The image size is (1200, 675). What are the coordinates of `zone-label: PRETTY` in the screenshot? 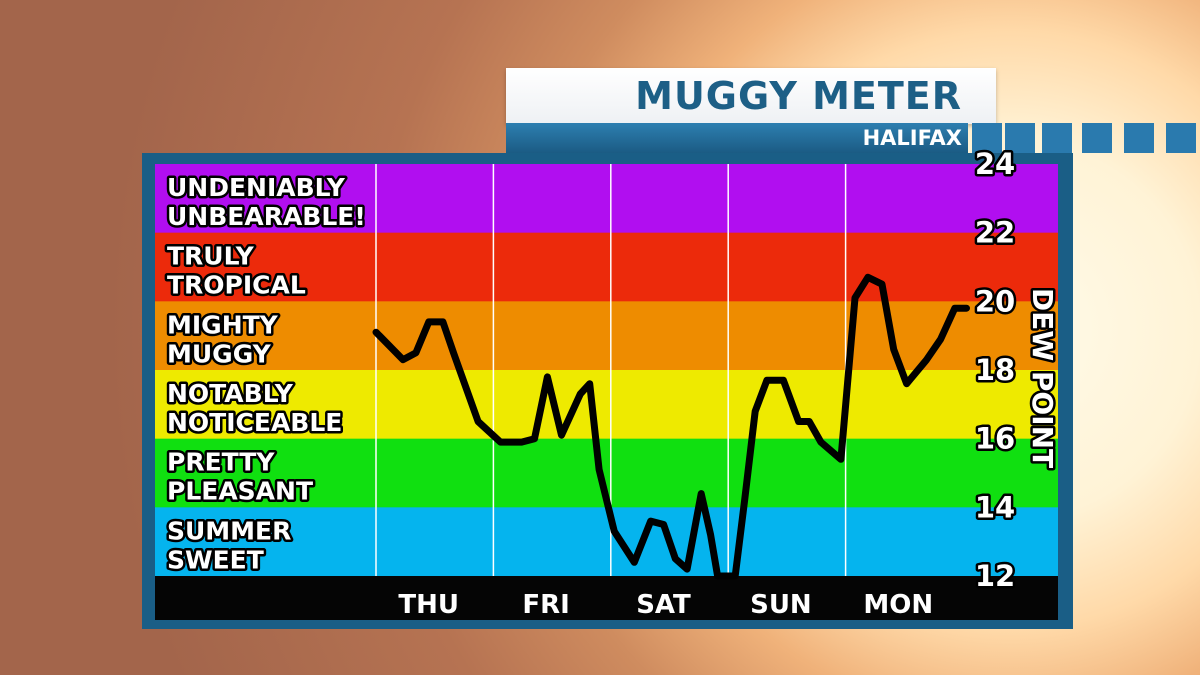 It's located at (221, 462).